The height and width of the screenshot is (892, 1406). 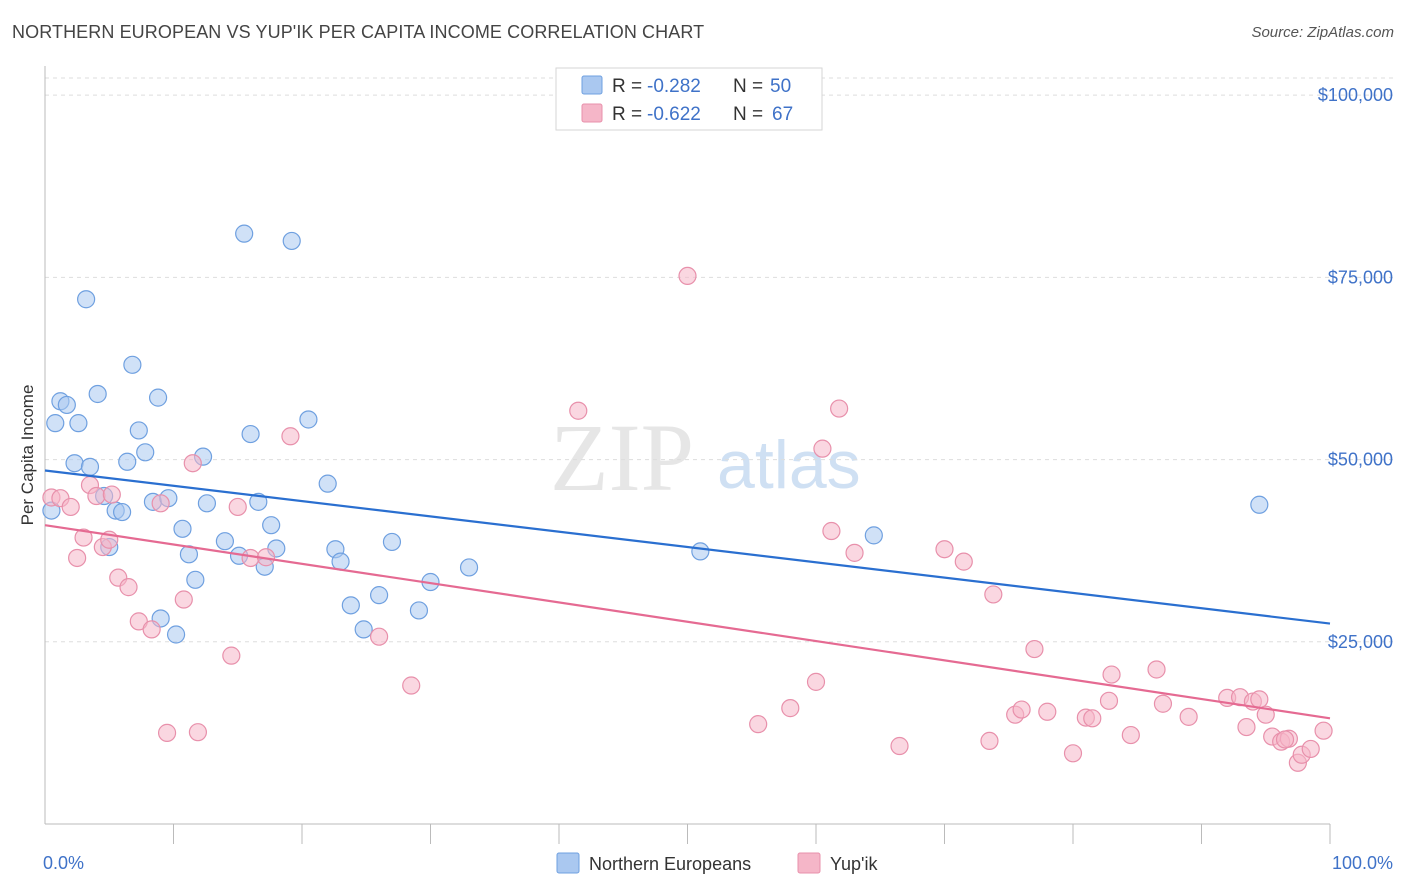 I want to click on legend-n-label-2: N =, so click(x=748, y=114).